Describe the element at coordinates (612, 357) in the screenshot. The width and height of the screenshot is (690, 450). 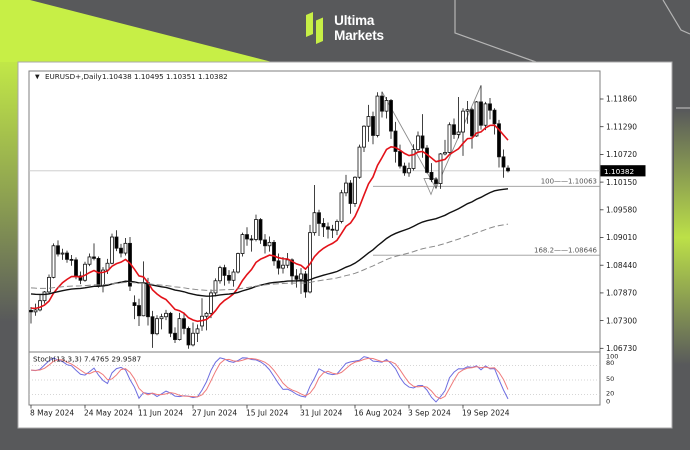
I see `stoch-scale-label: 100` at that location.